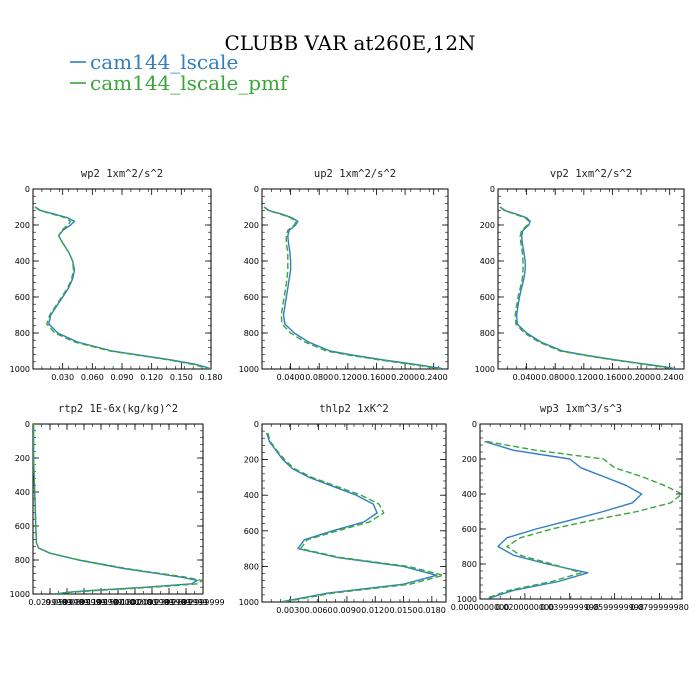 Image resolution: width=700 pixels, height=700 pixels. What do you see at coordinates (92, 377) in the screenshot?
I see `x-tick-label: 0.060` at bounding box center [92, 377].